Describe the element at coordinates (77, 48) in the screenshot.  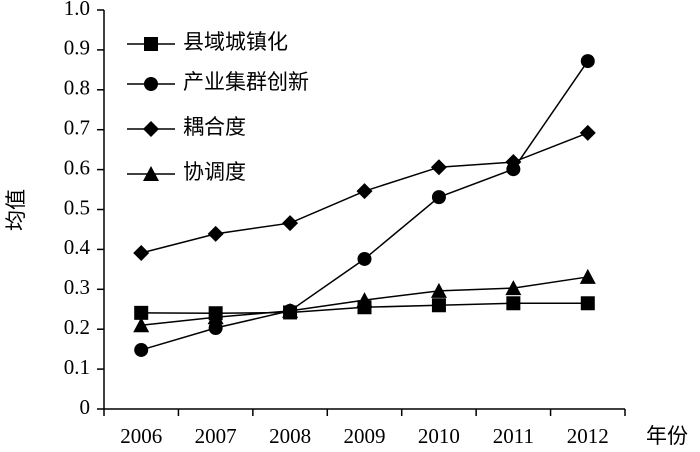
I see `y-tick-label: 0.9` at that location.